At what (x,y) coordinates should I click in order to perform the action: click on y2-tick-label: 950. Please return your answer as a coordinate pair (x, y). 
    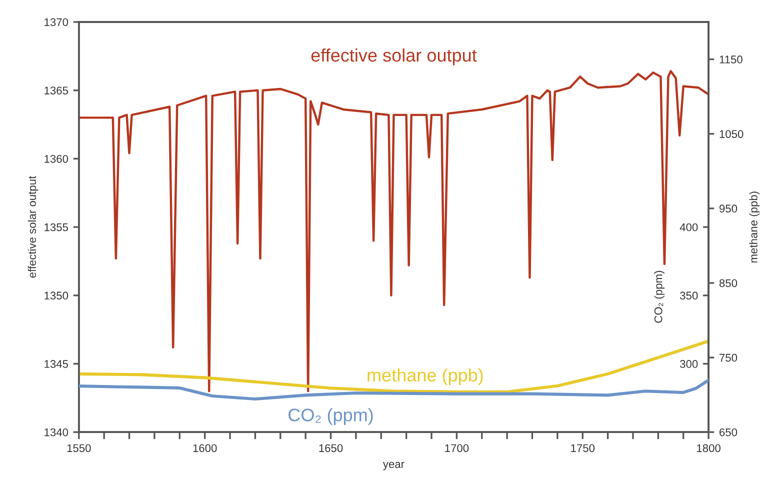
    Looking at the image, I should click on (728, 208).